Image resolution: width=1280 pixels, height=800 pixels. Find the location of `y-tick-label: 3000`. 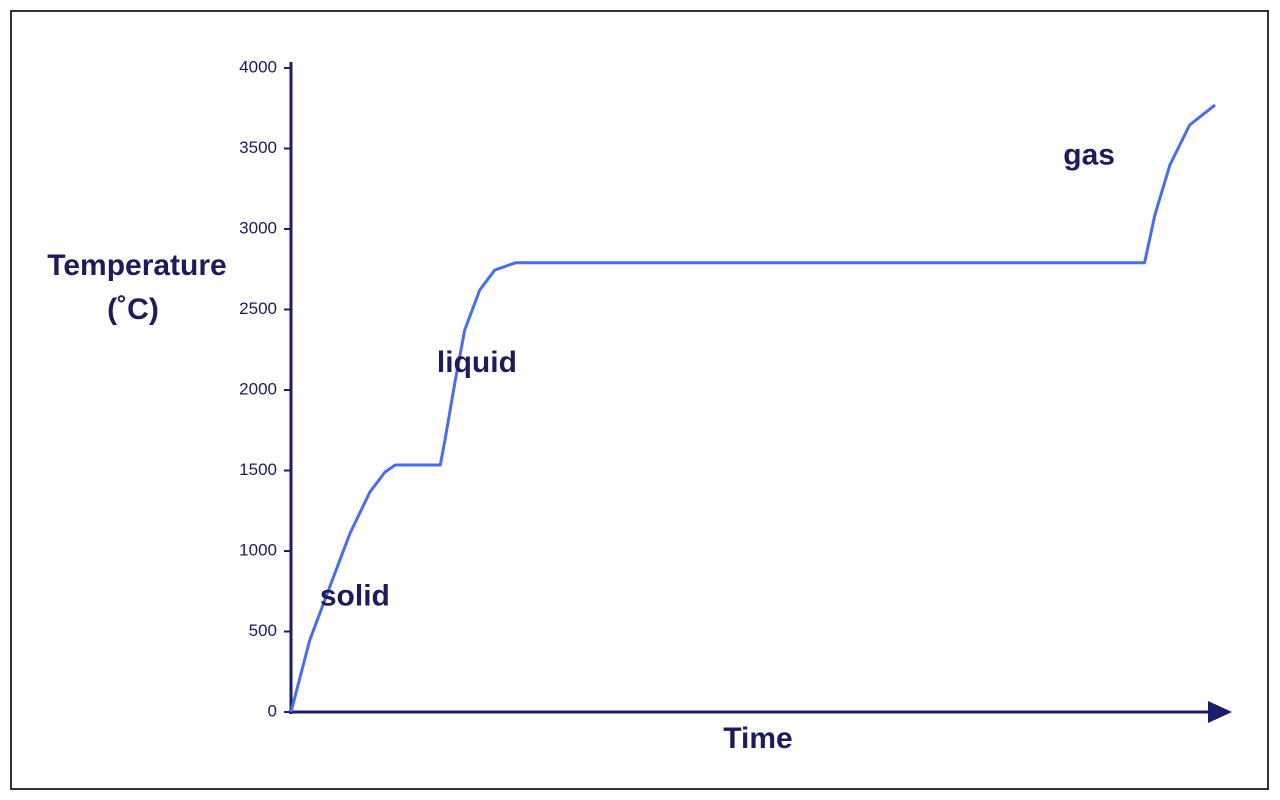

y-tick-label: 3000 is located at coordinates (258, 227).